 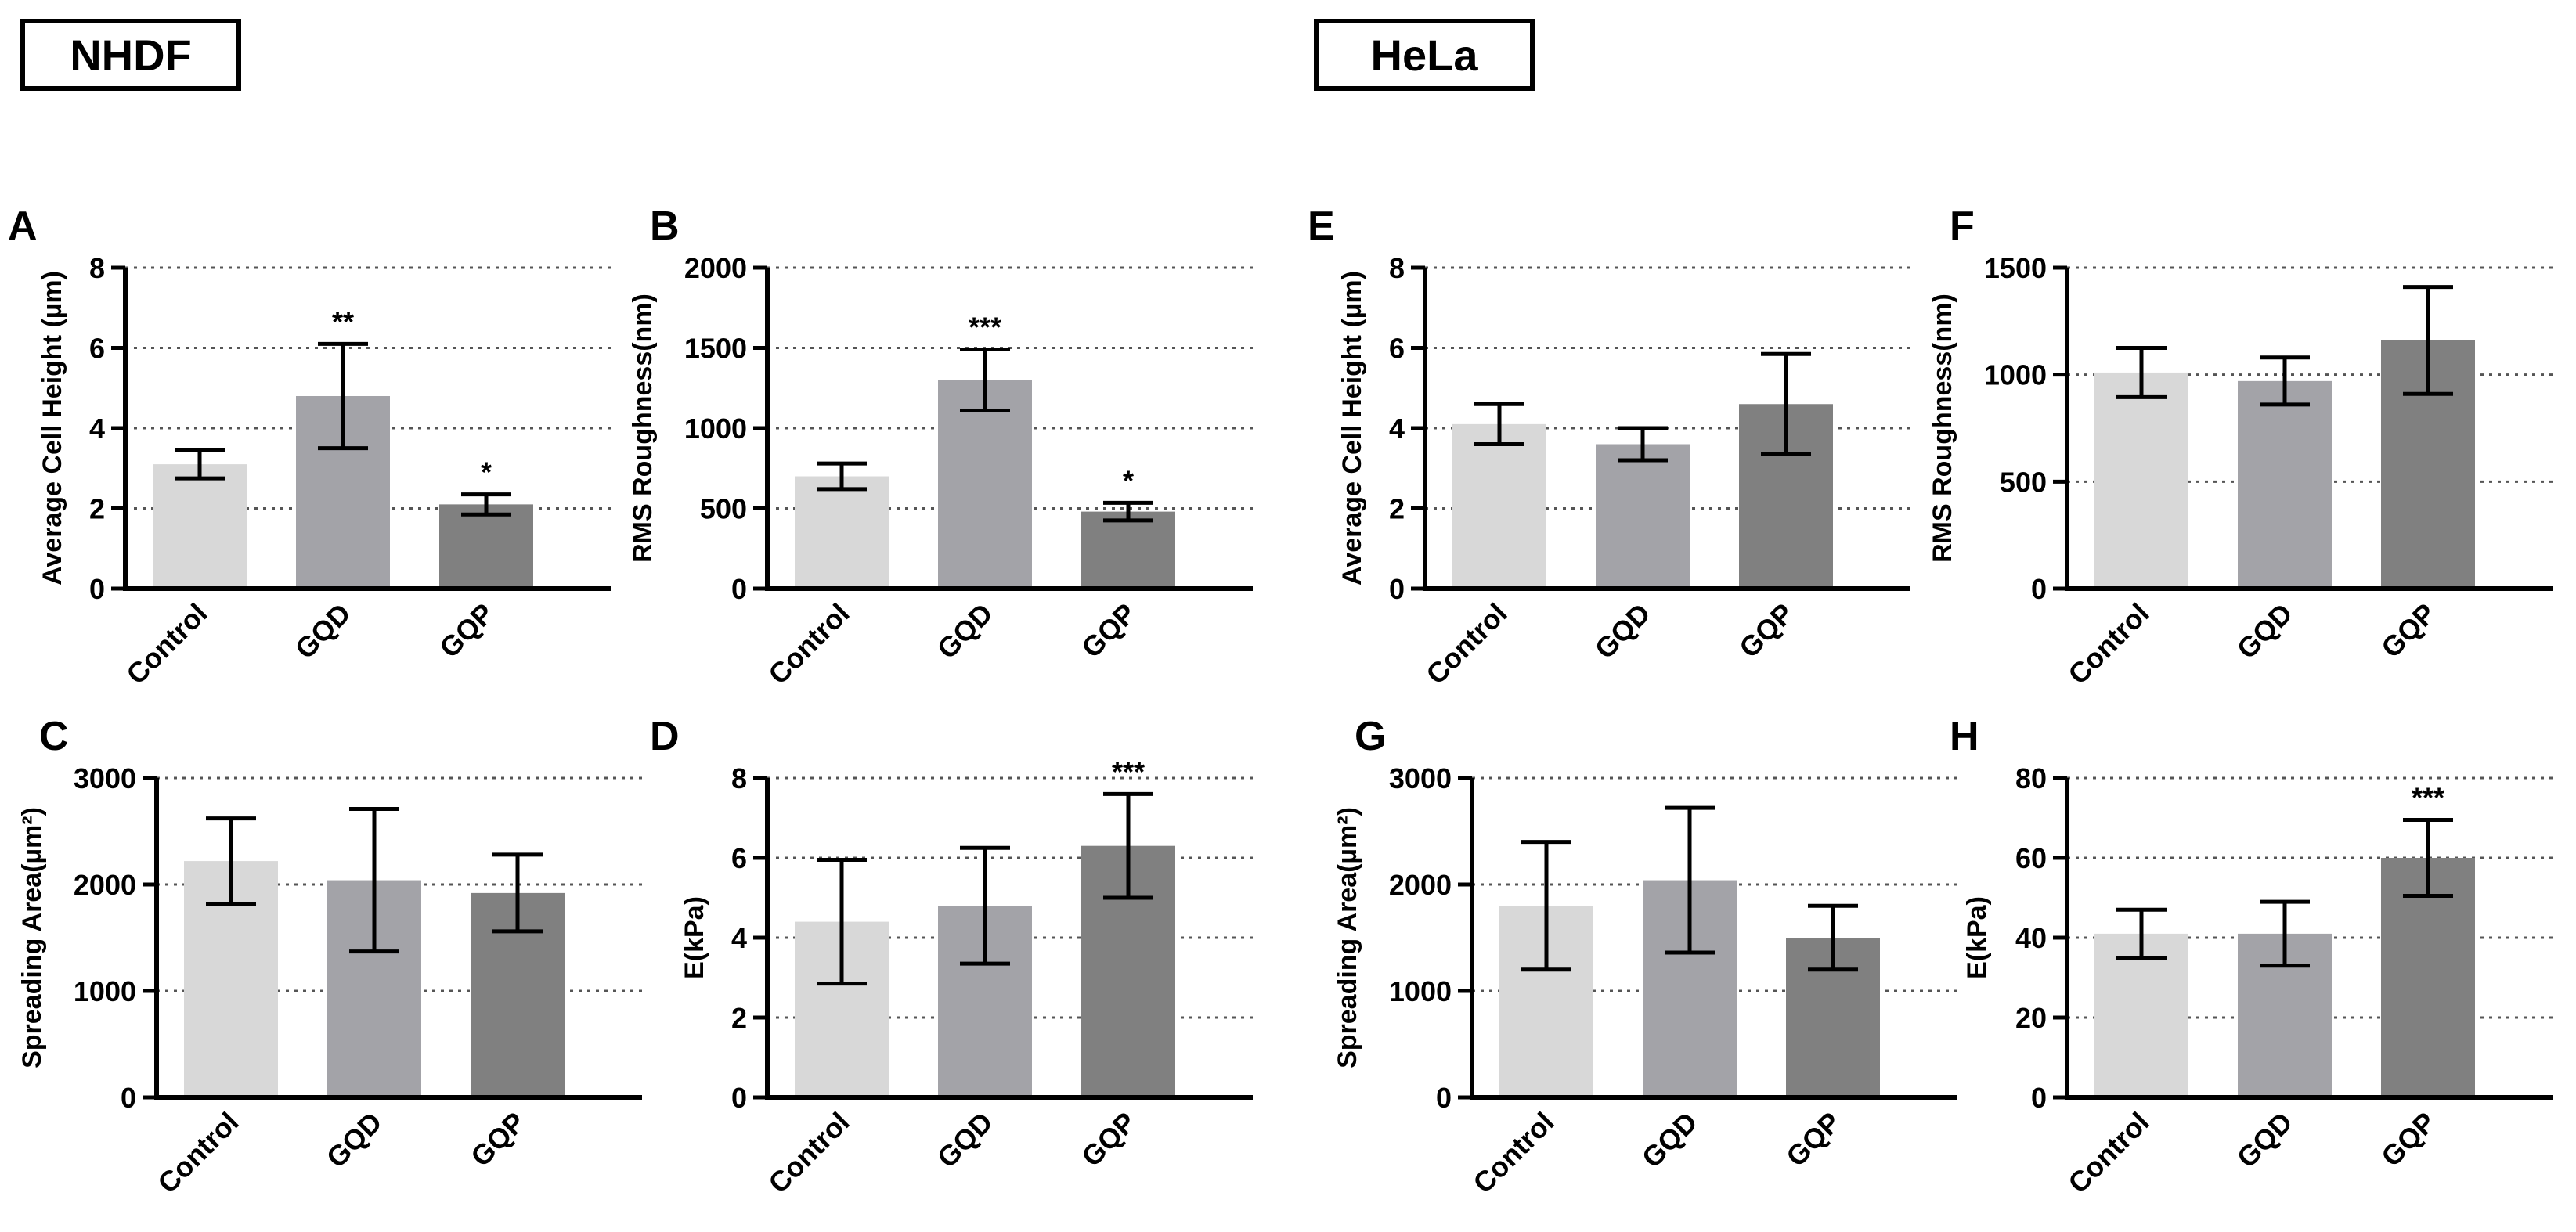 What do you see at coordinates (1962, 226) in the screenshot?
I see `panel-letter: F` at bounding box center [1962, 226].